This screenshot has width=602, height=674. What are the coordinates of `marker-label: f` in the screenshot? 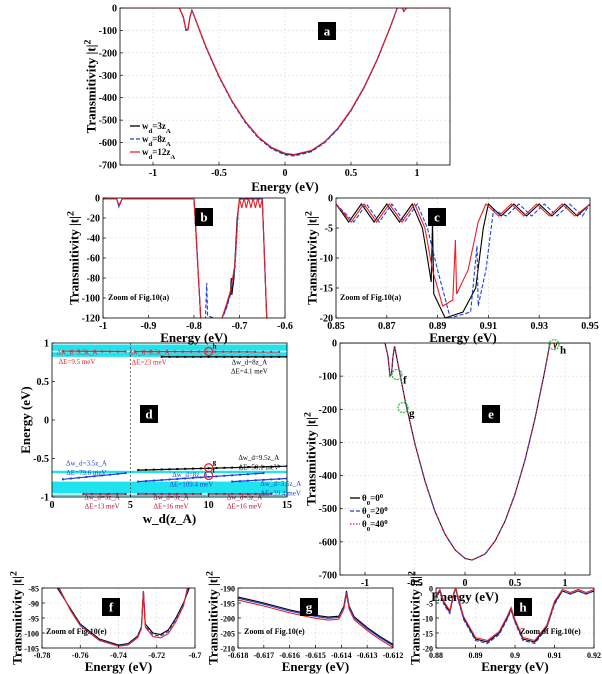 It's located at (214, 470).